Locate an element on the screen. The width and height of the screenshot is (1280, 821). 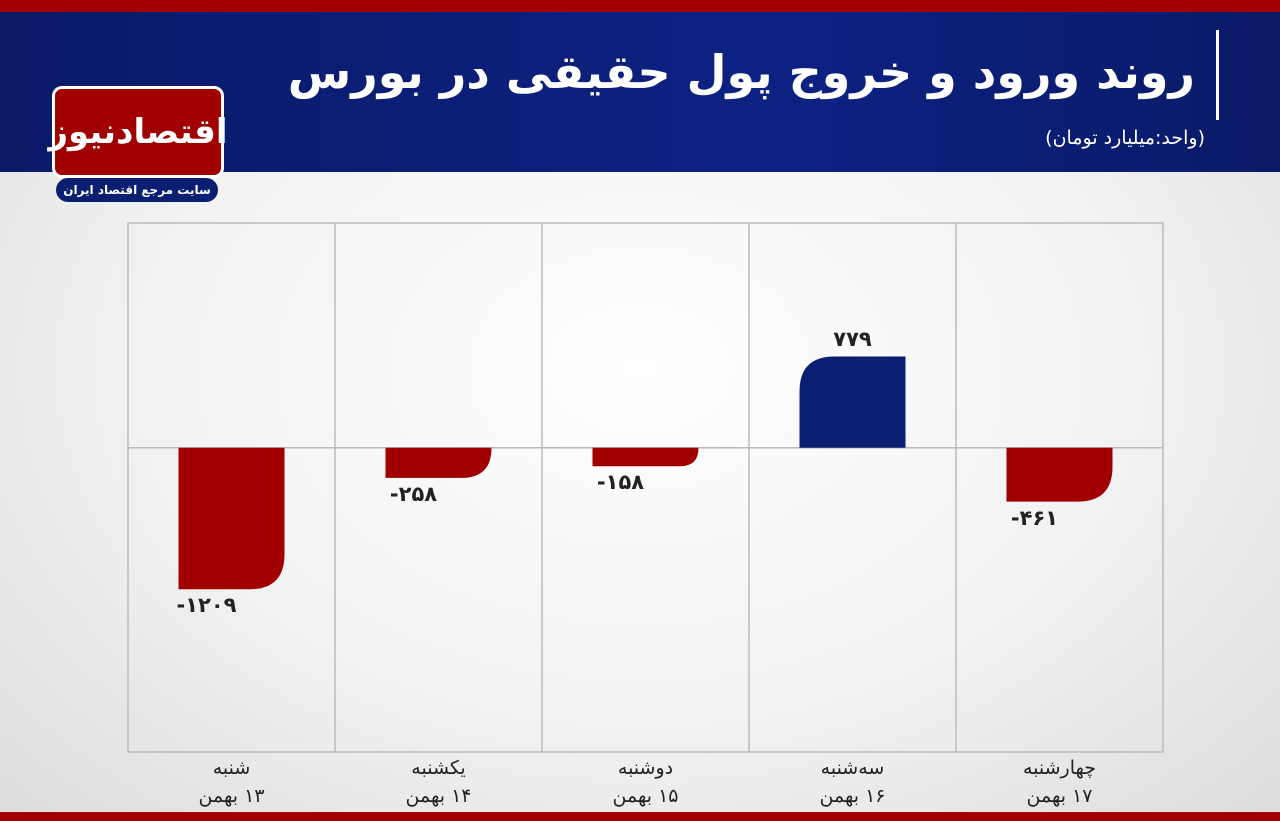
bottom-bar is located at coordinates (640, 816).